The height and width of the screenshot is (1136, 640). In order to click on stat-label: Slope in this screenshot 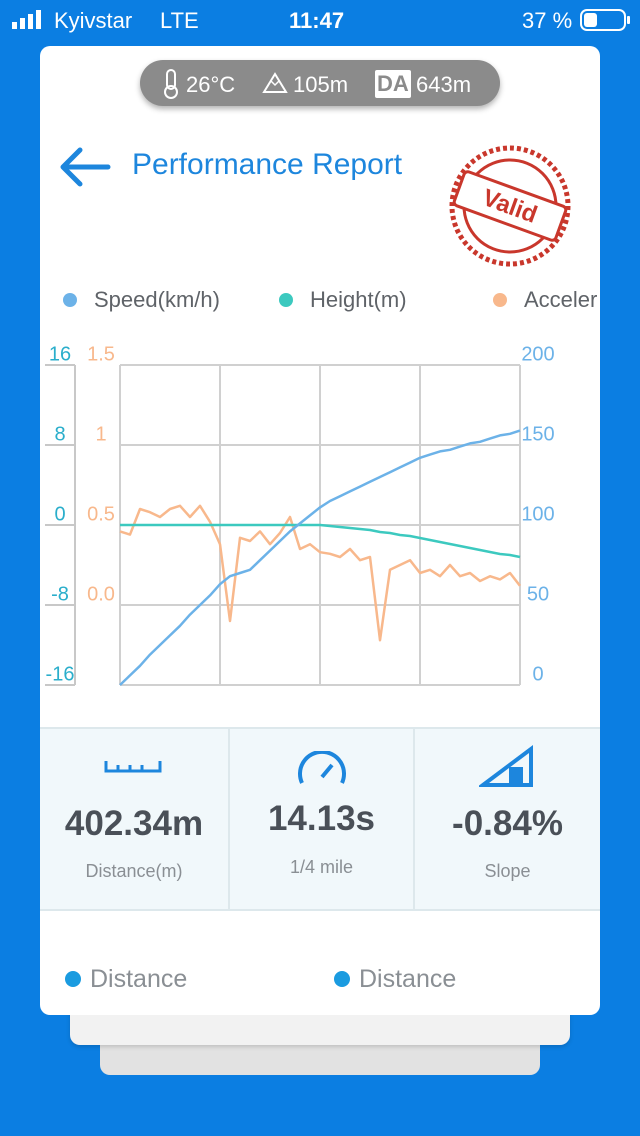, I will do `click(507, 871)`.